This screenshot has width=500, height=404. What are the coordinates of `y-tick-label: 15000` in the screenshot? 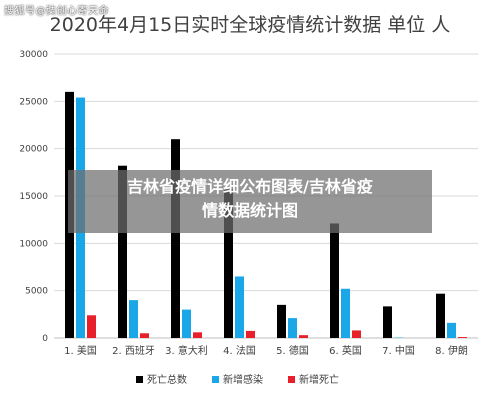 It's located at (33, 197).